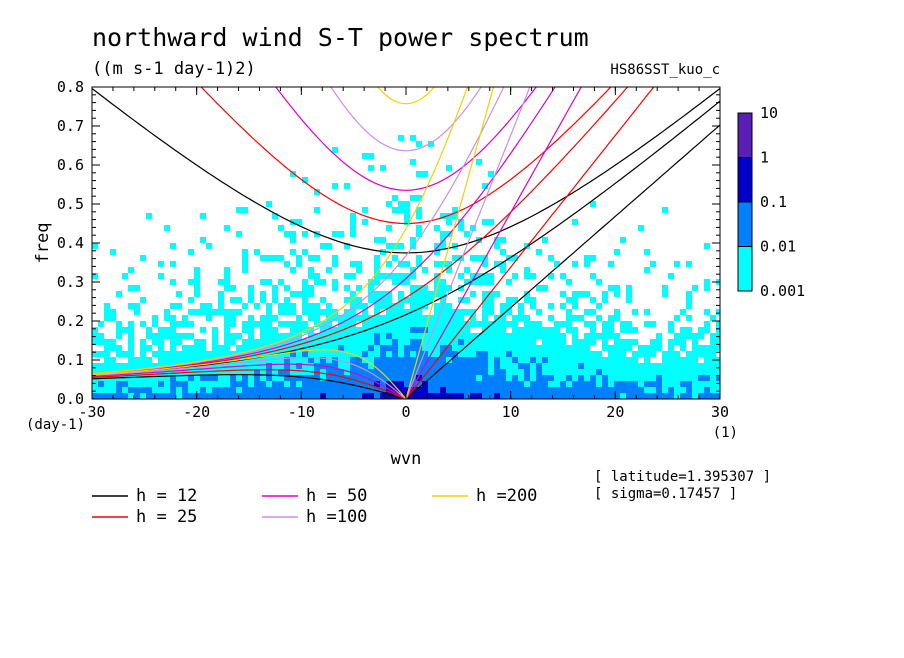 The image size is (904, 658). I want to click on inertio-gravity-curve, so click(406, 96).